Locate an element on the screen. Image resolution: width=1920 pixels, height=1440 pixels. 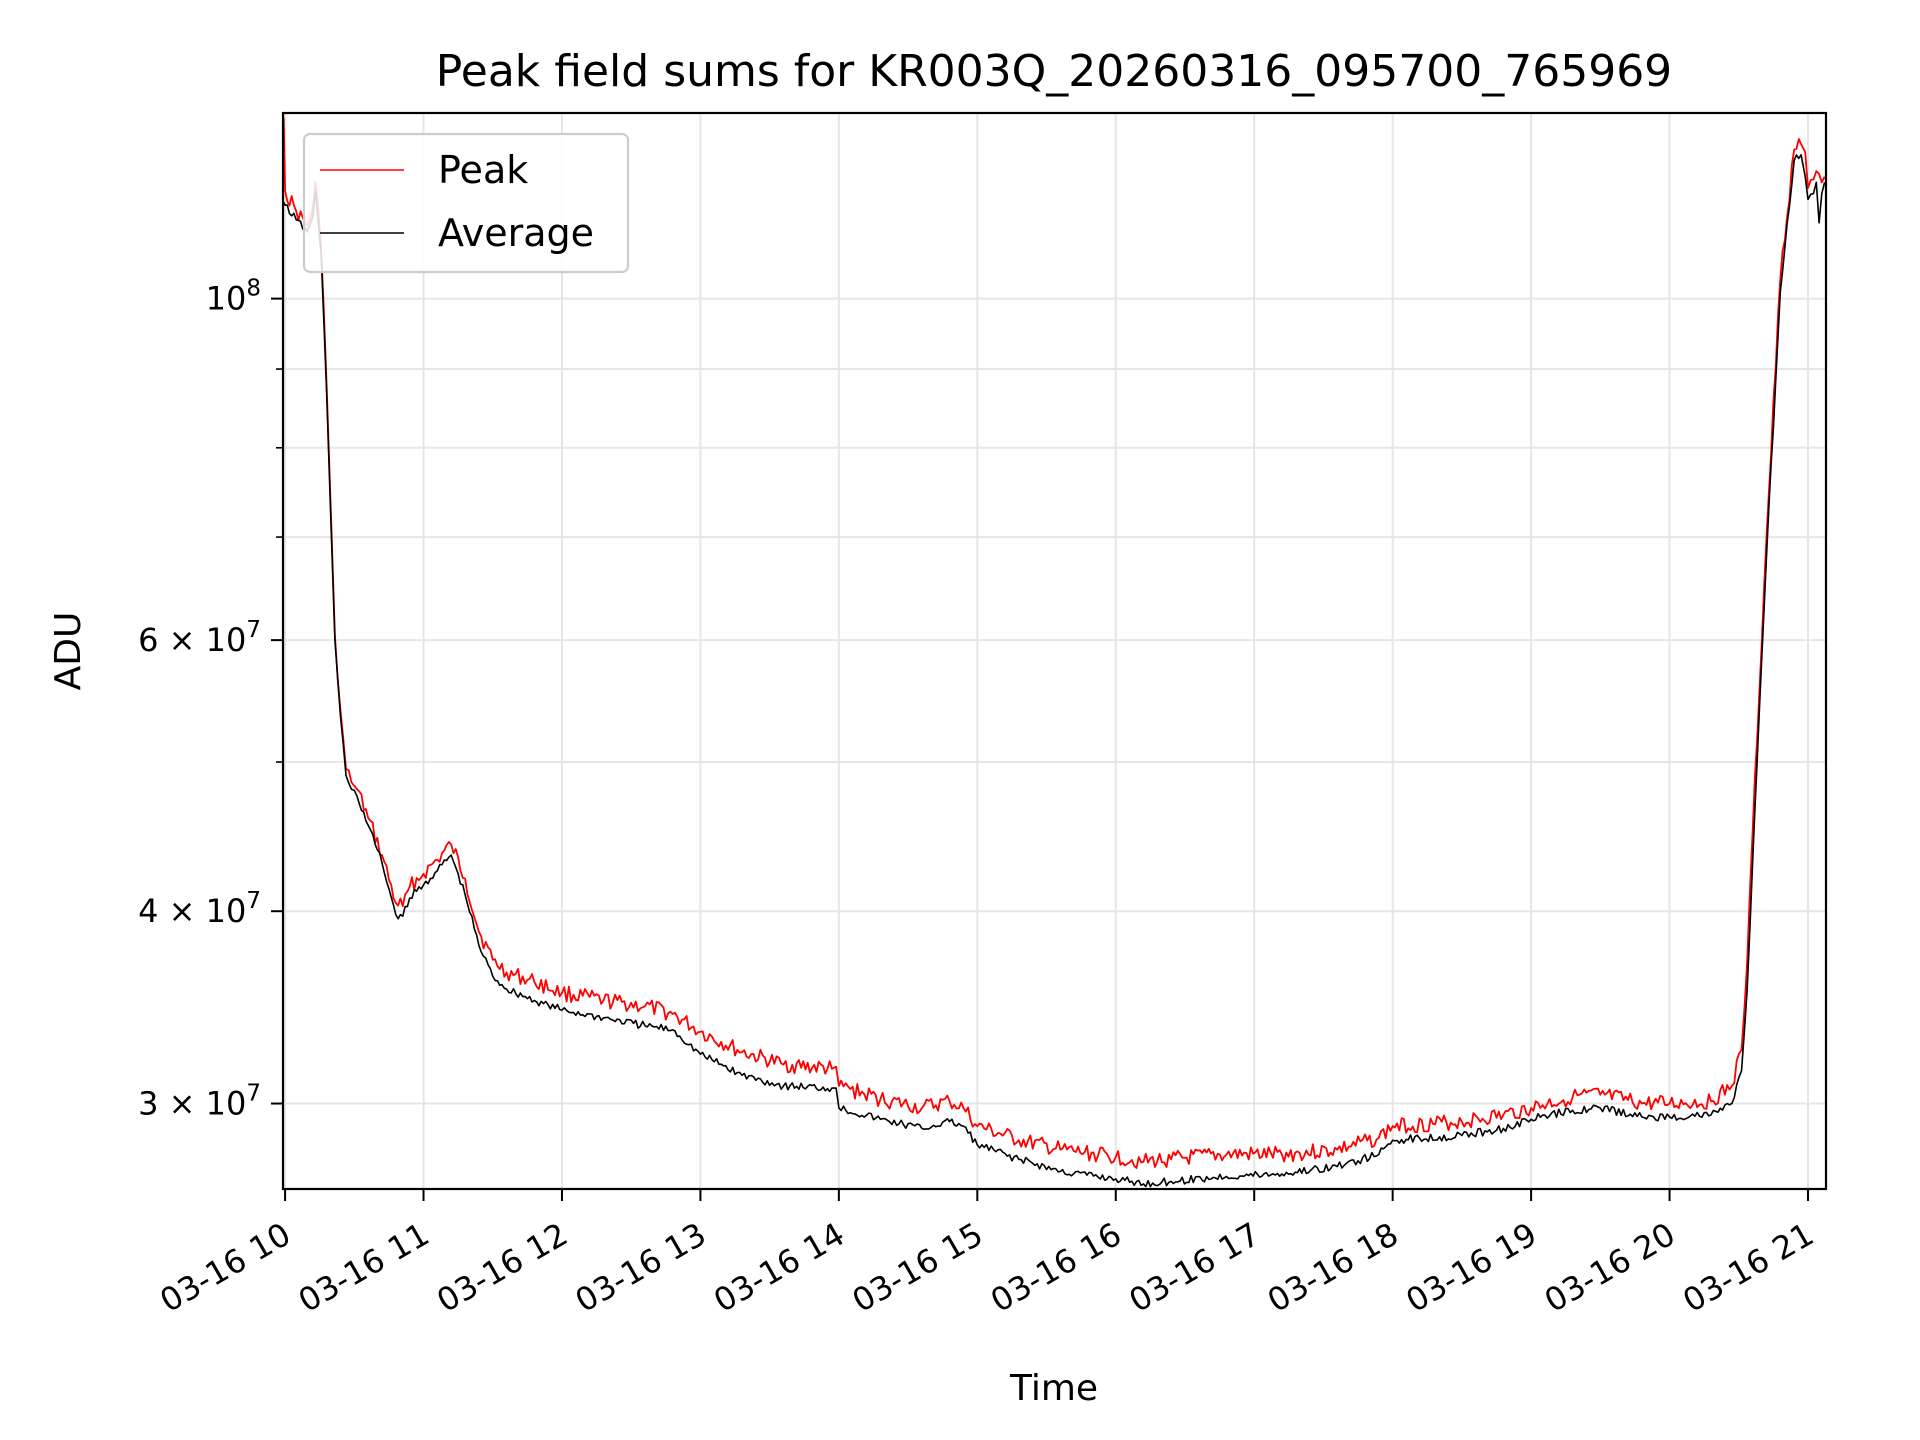
y-tick-label: 108 is located at coordinates (233, 297).